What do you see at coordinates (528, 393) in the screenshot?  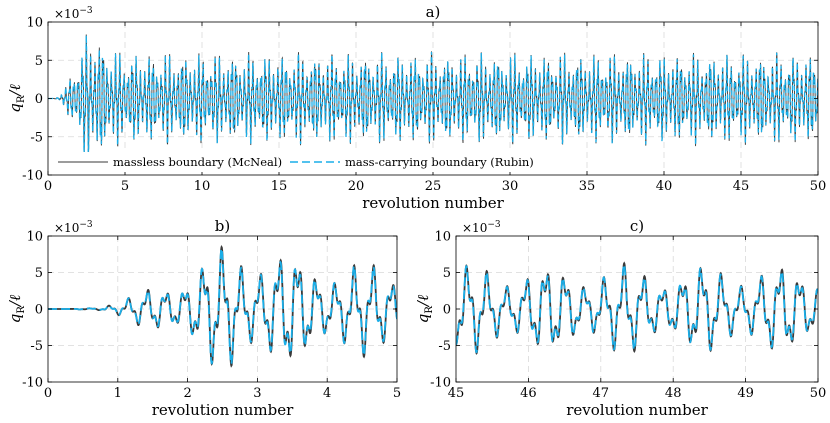 I see `x-tick-label: 46` at bounding box center [528, 393].